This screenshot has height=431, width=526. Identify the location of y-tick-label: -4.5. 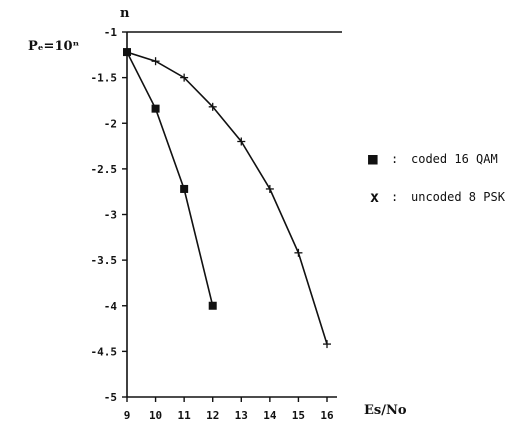
(104, 351).